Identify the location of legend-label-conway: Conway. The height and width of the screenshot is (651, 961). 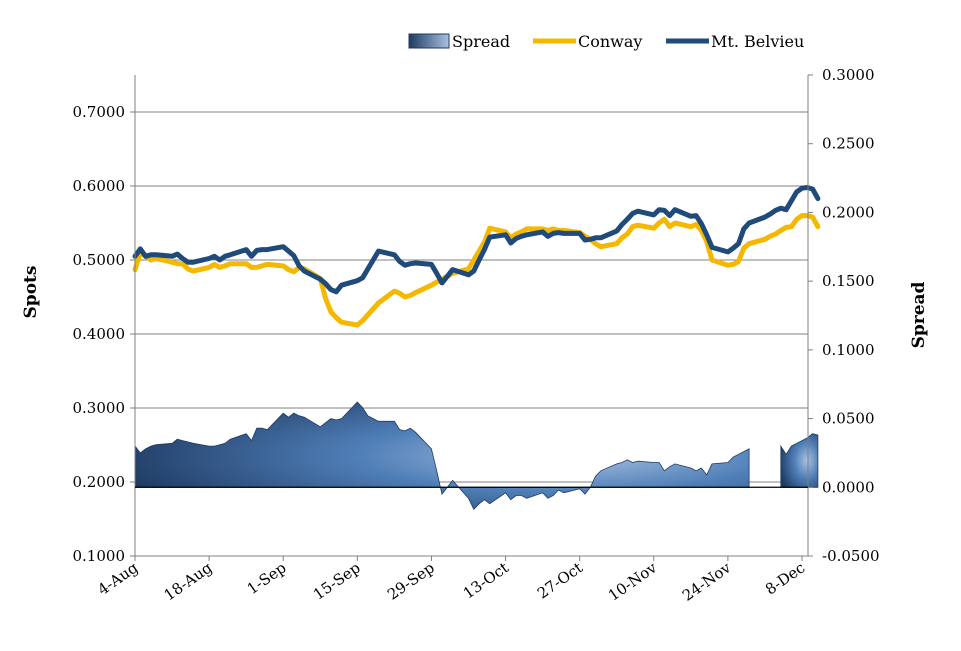
(610, 41).